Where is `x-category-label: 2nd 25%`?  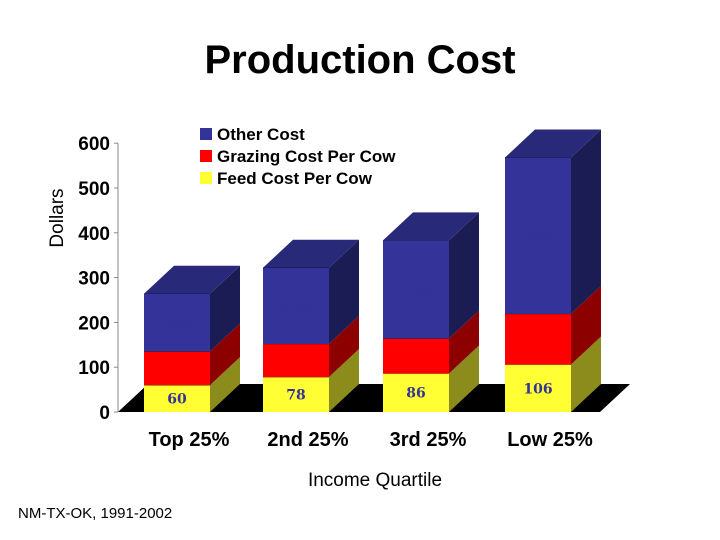
x-category-label: 2nd 25% is located at coordinates (307, 440).